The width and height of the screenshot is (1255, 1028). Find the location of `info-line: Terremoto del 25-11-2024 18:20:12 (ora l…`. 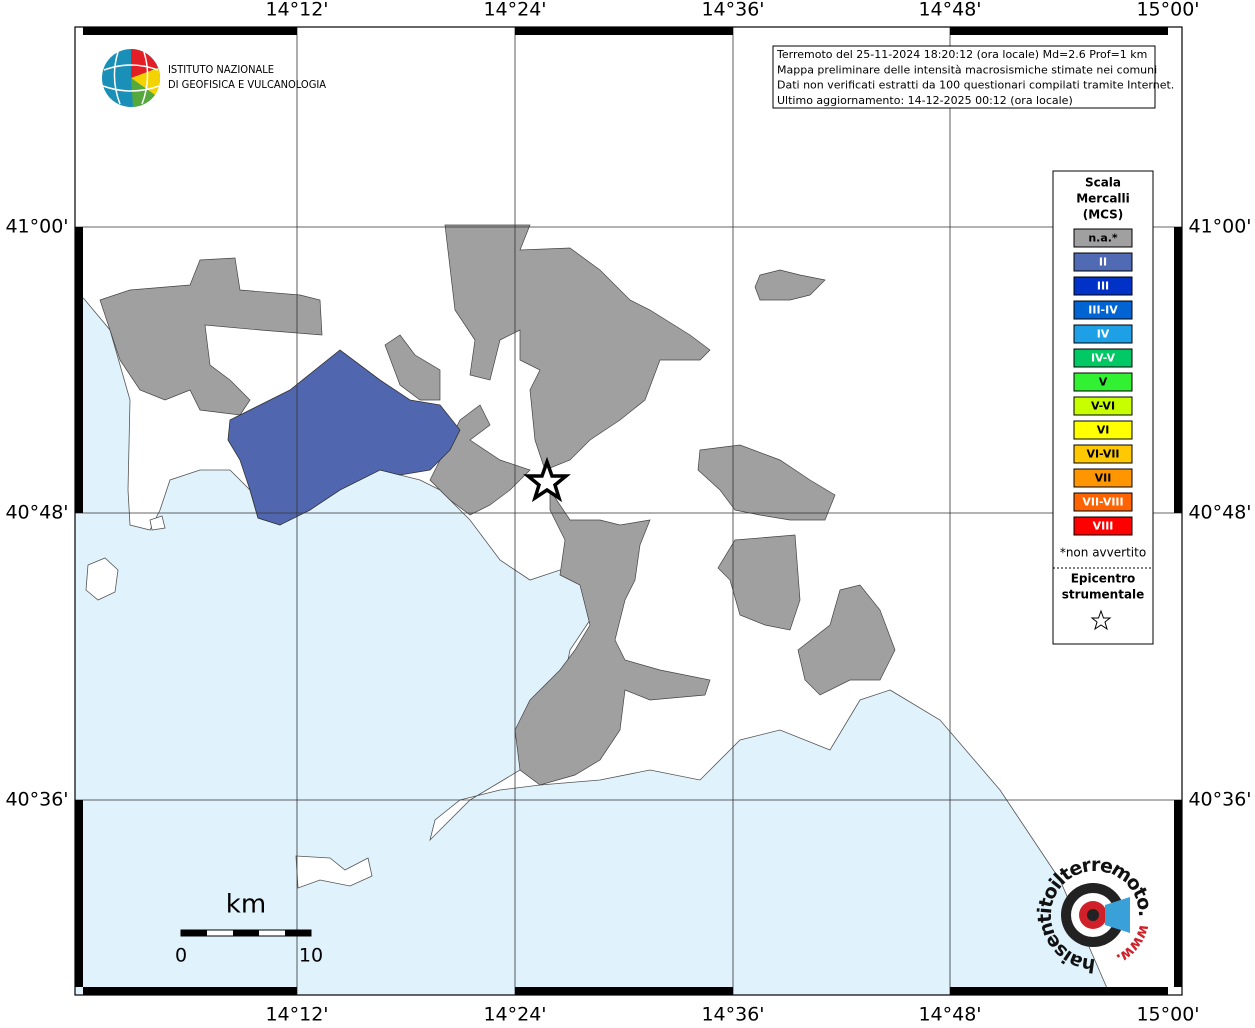

info-line: Terremoto del 25-11-2024 18:20:12 (ora l… is located at coordinates (961, 54).